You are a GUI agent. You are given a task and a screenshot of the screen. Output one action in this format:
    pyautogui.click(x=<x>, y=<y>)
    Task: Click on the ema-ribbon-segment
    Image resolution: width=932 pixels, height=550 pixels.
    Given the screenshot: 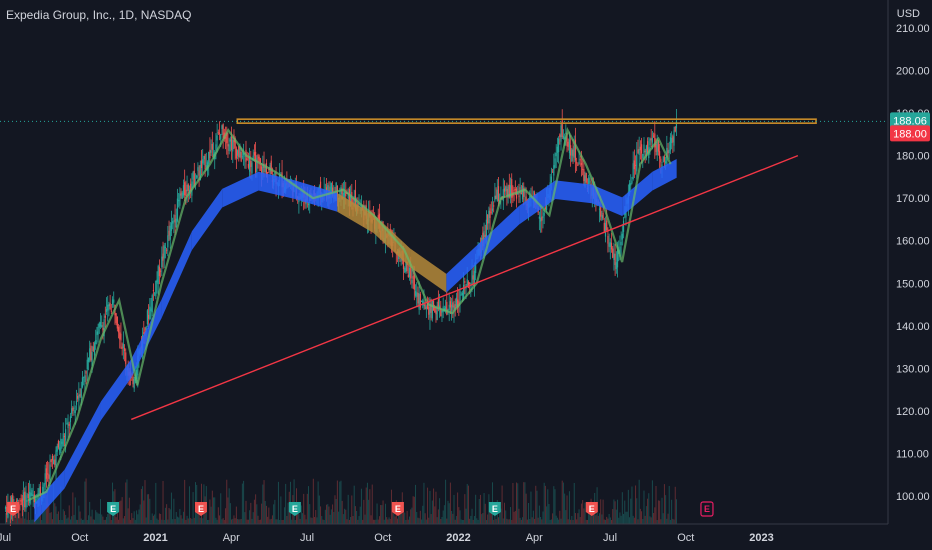 What is the action you would take?
    pyautogui.click(x=316, y=196)
    